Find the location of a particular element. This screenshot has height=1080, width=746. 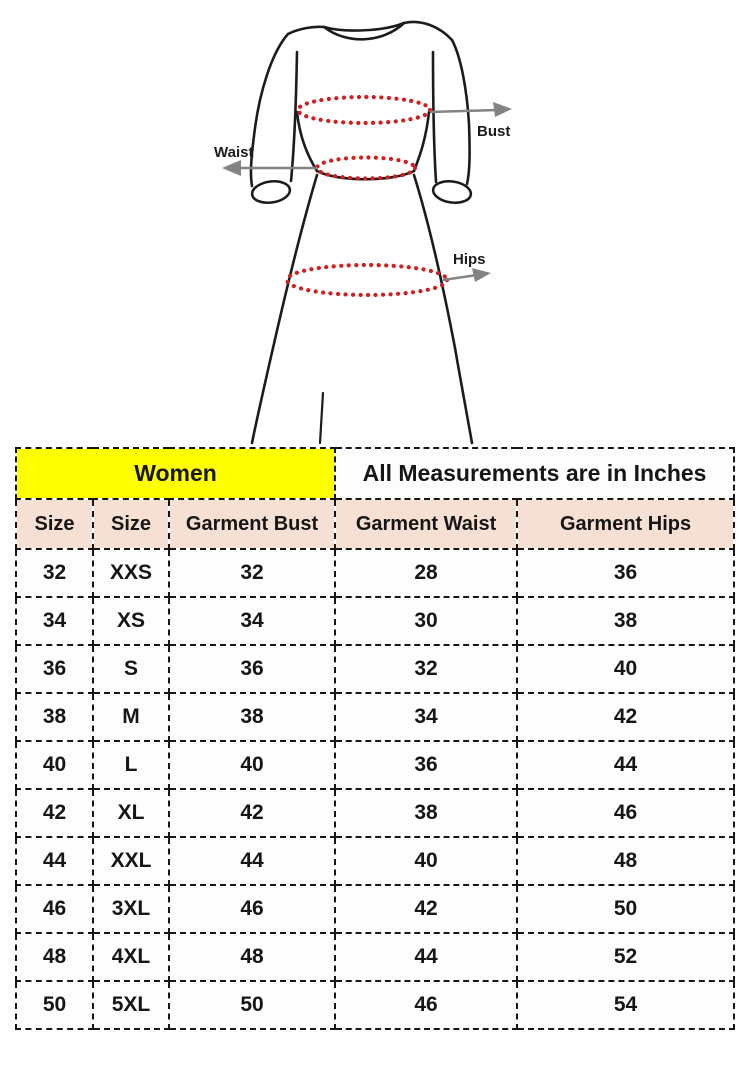

table-row: 46 3XL 46 42 50 is located at coordinates (375, 909).